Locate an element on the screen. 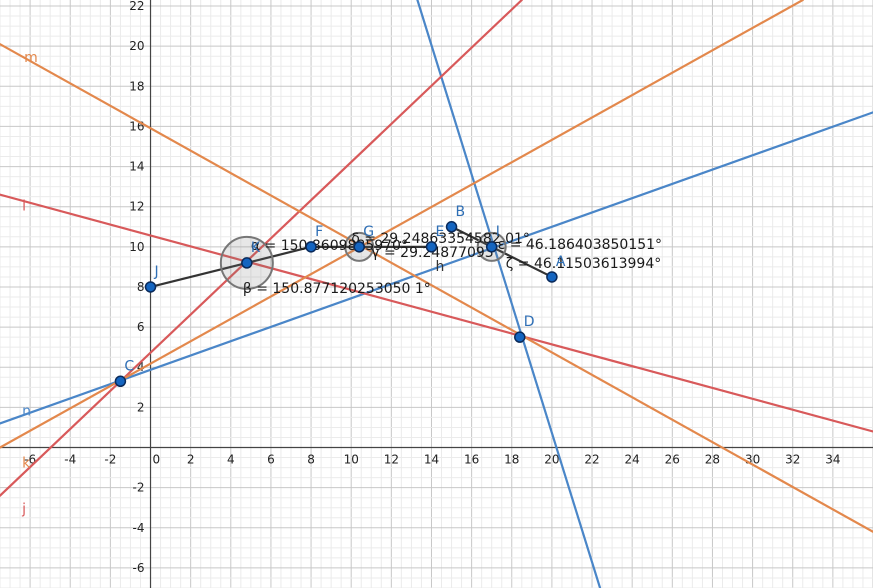 Image resolution: width=873 pixels, height=588 pixels. point-B is located at coordinates (451, 227).